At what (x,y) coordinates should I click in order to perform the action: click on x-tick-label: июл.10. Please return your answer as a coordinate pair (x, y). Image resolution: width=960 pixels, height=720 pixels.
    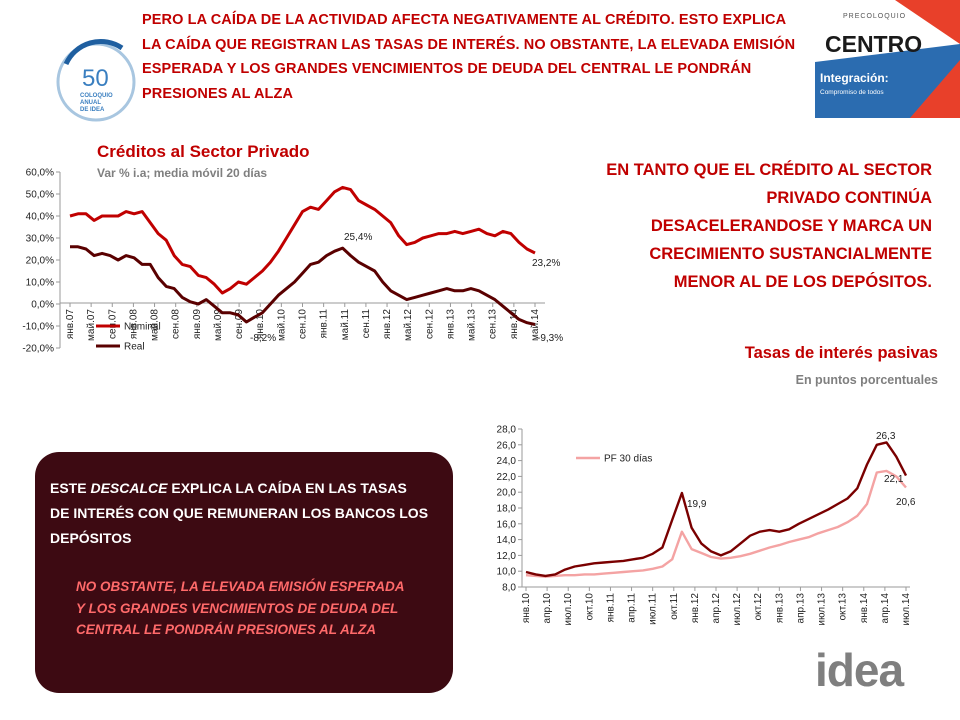
    Looking at the image, I should click on (568, 609).